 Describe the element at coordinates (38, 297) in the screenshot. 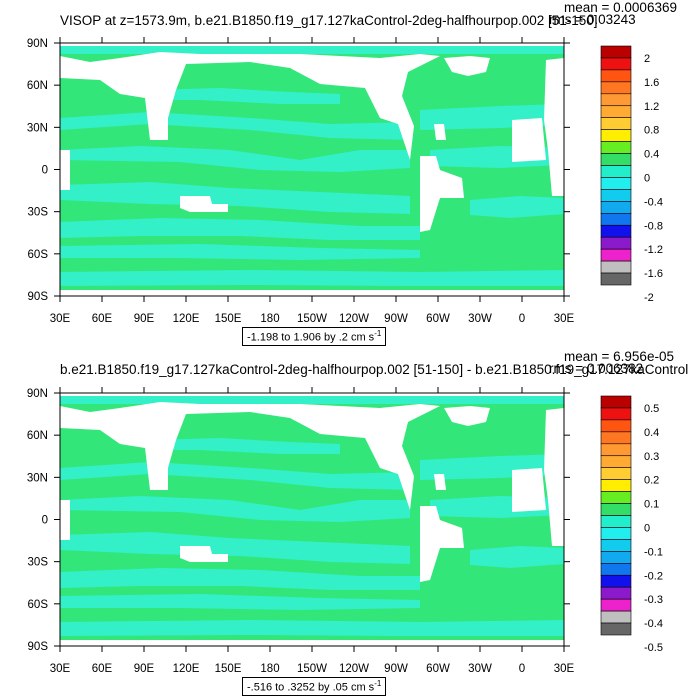

I see `lat-label: 90S` at that location.